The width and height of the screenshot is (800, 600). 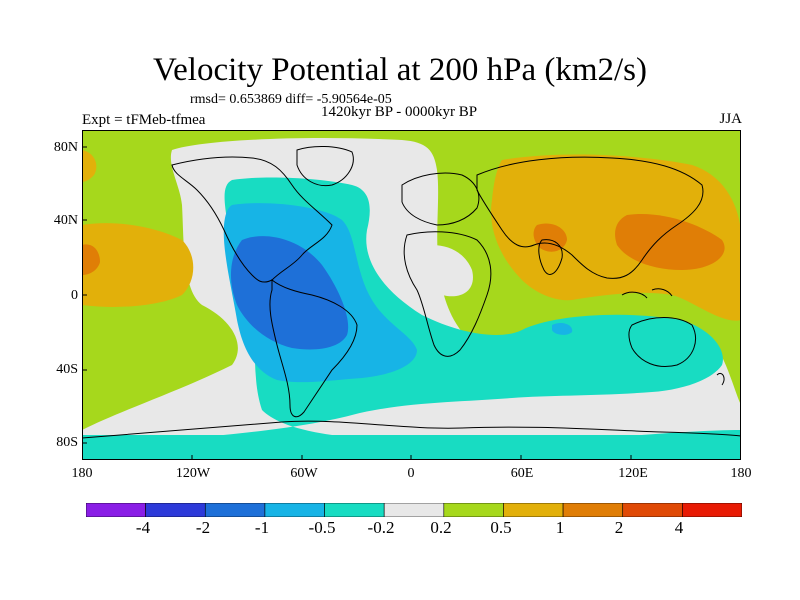 I want to click on coast-australia, so click(x=662, y=342).